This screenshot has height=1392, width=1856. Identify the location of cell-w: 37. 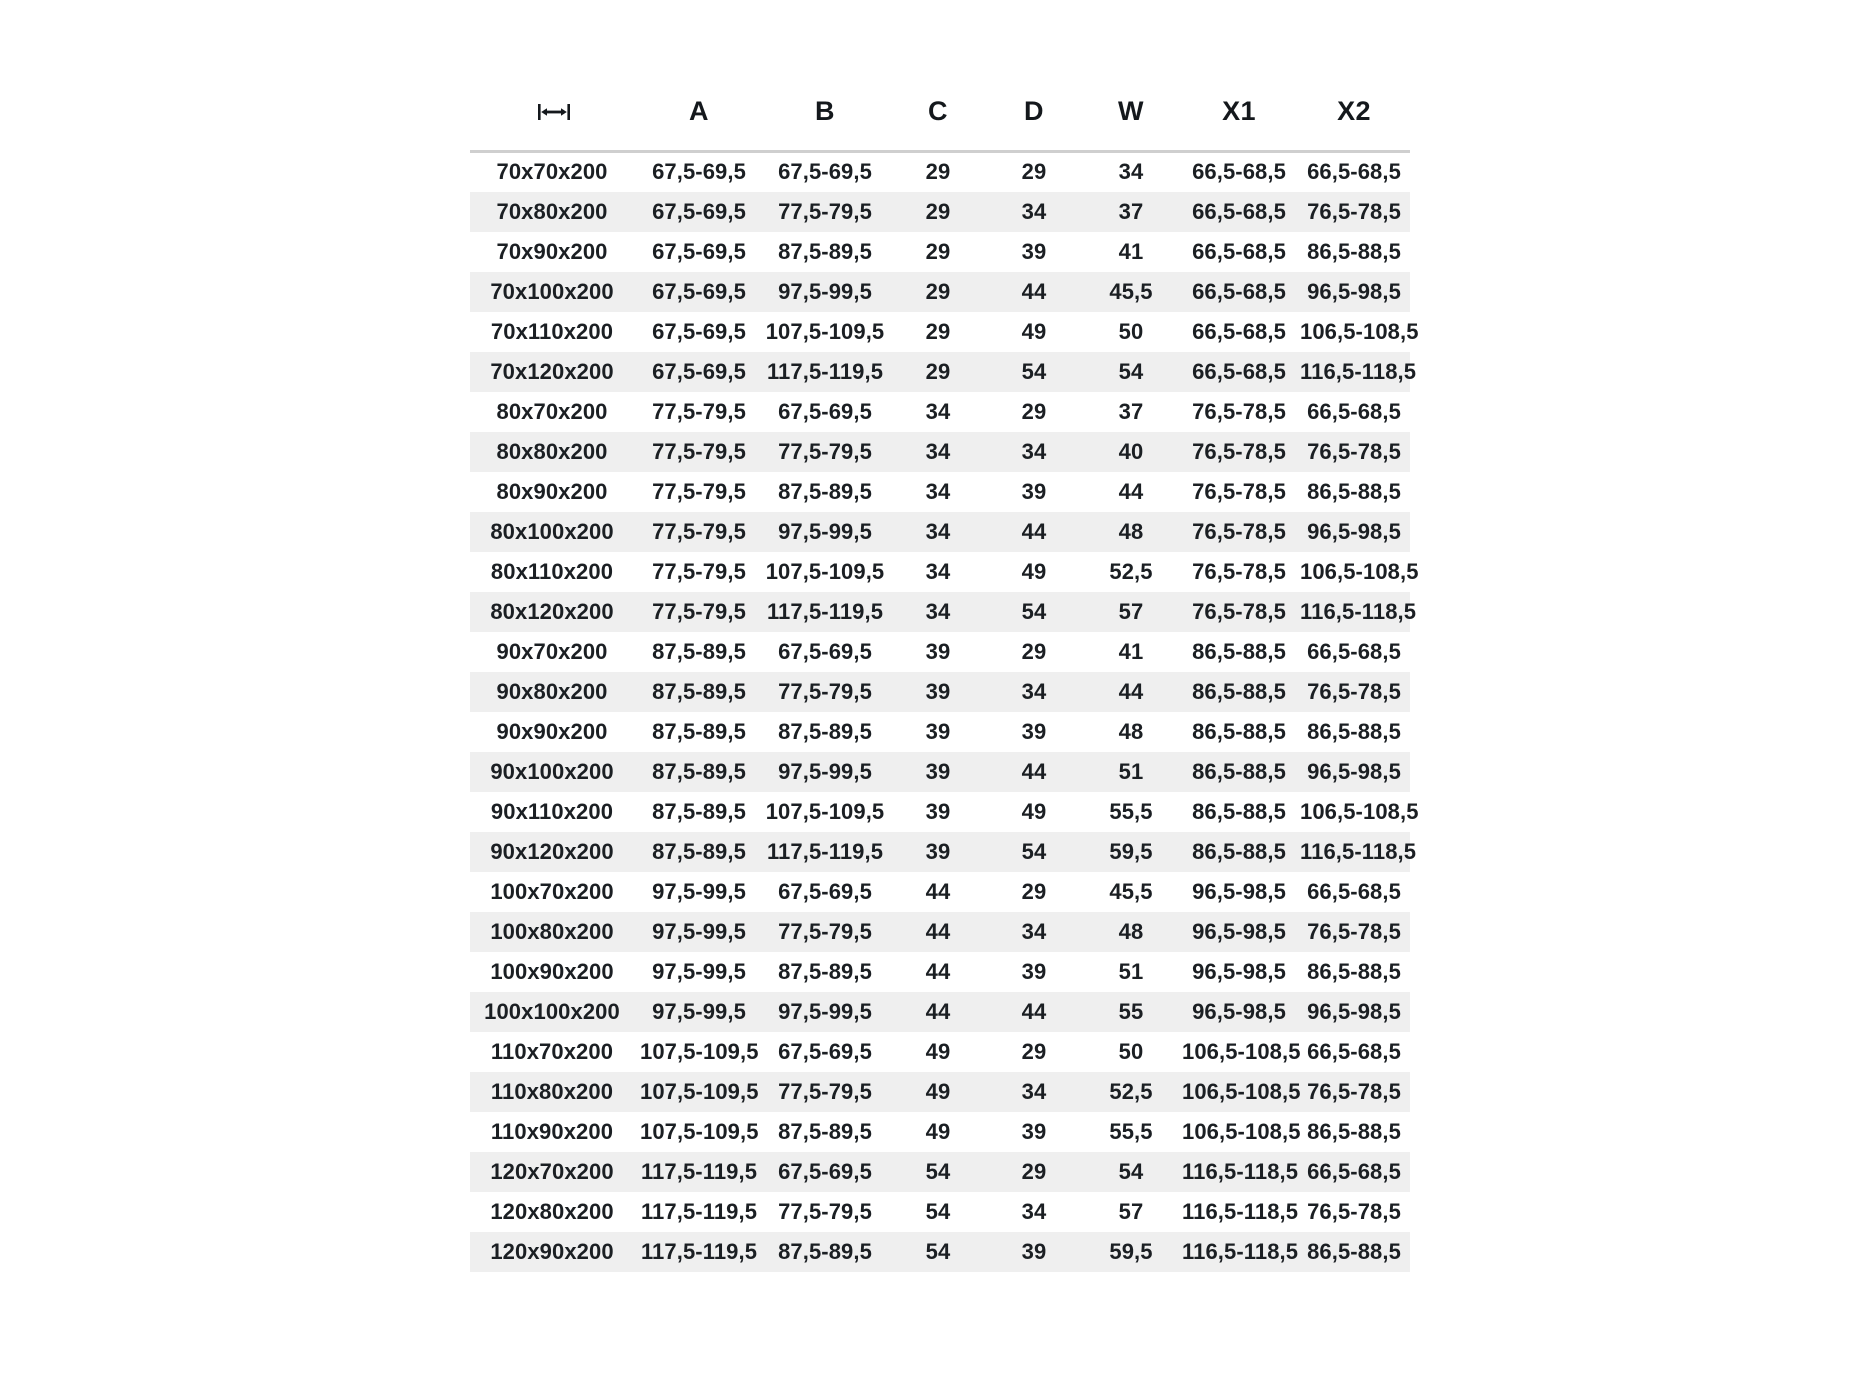
(1131, 411).